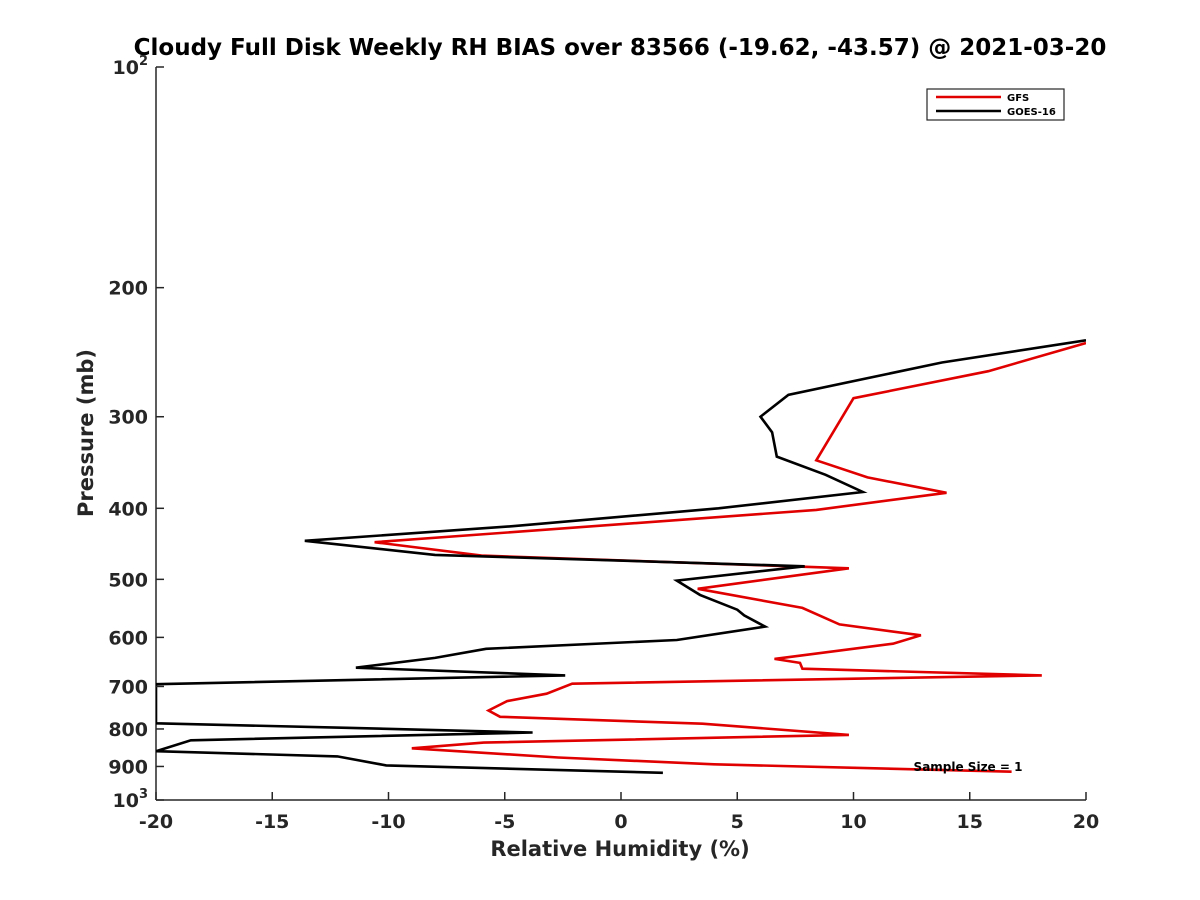  Describe the element at coordinates (853, 822) in the screenshot. I see `x-tick-label: 10` at that location.